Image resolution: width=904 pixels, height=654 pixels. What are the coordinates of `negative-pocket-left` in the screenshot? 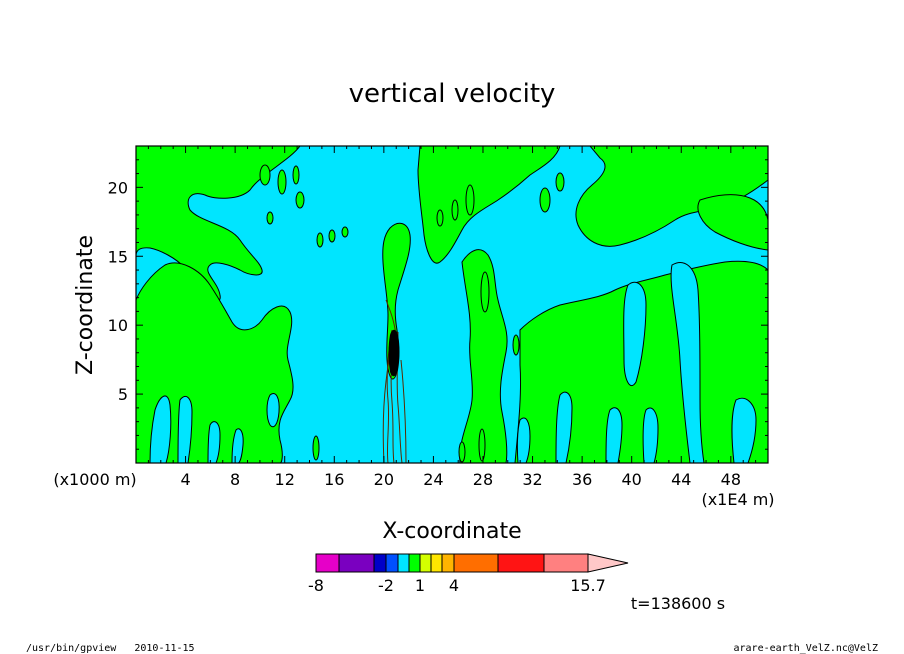 It's located at (160, 429).